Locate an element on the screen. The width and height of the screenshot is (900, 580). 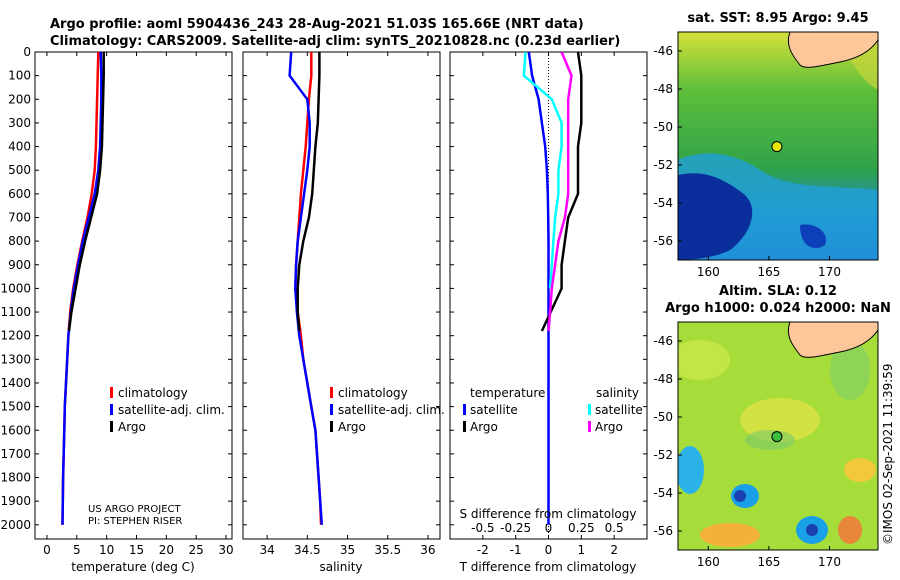
x-tick-label: 34 is located at coordinates (266, 550).